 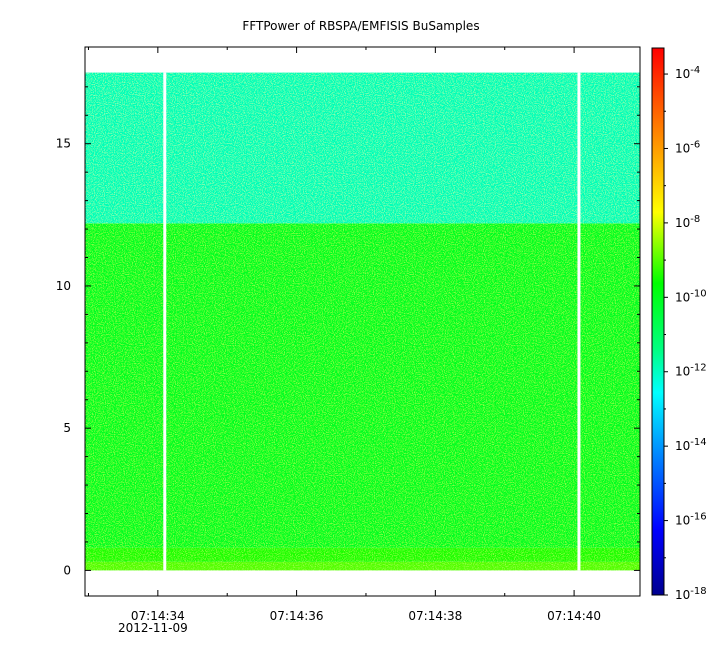 What do you see at coordinates (691, 296) in the screenshot?
I see `colorbar-tick-label: 10⁻¹⁰` at bounding box center [691, 296].